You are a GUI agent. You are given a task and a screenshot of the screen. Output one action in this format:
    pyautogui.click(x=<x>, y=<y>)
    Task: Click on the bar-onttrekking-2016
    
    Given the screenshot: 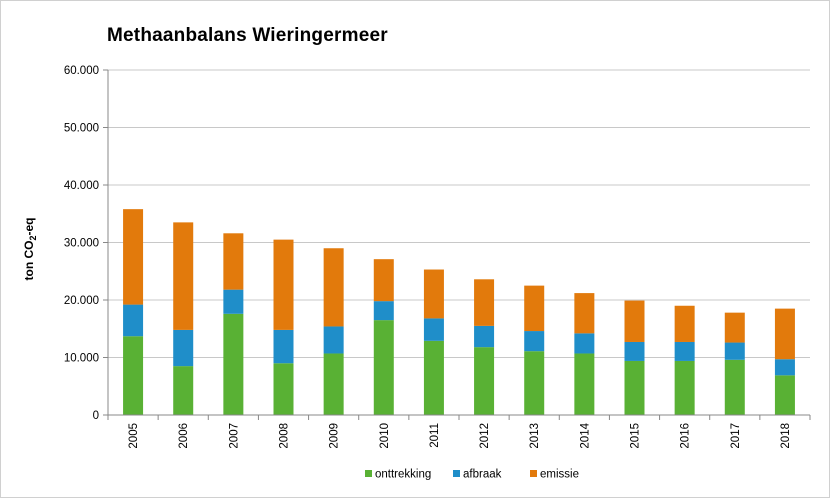 What is the action you would take?
    pyautogui.click(x=684, y=387)
    